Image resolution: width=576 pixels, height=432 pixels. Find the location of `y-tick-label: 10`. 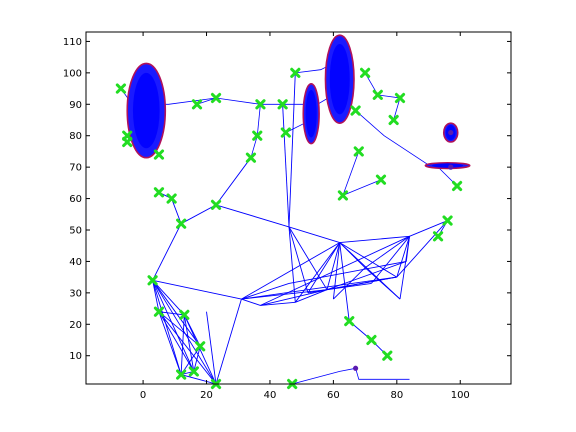

y-tick-label: 10 is located at coordinates (75, 356).